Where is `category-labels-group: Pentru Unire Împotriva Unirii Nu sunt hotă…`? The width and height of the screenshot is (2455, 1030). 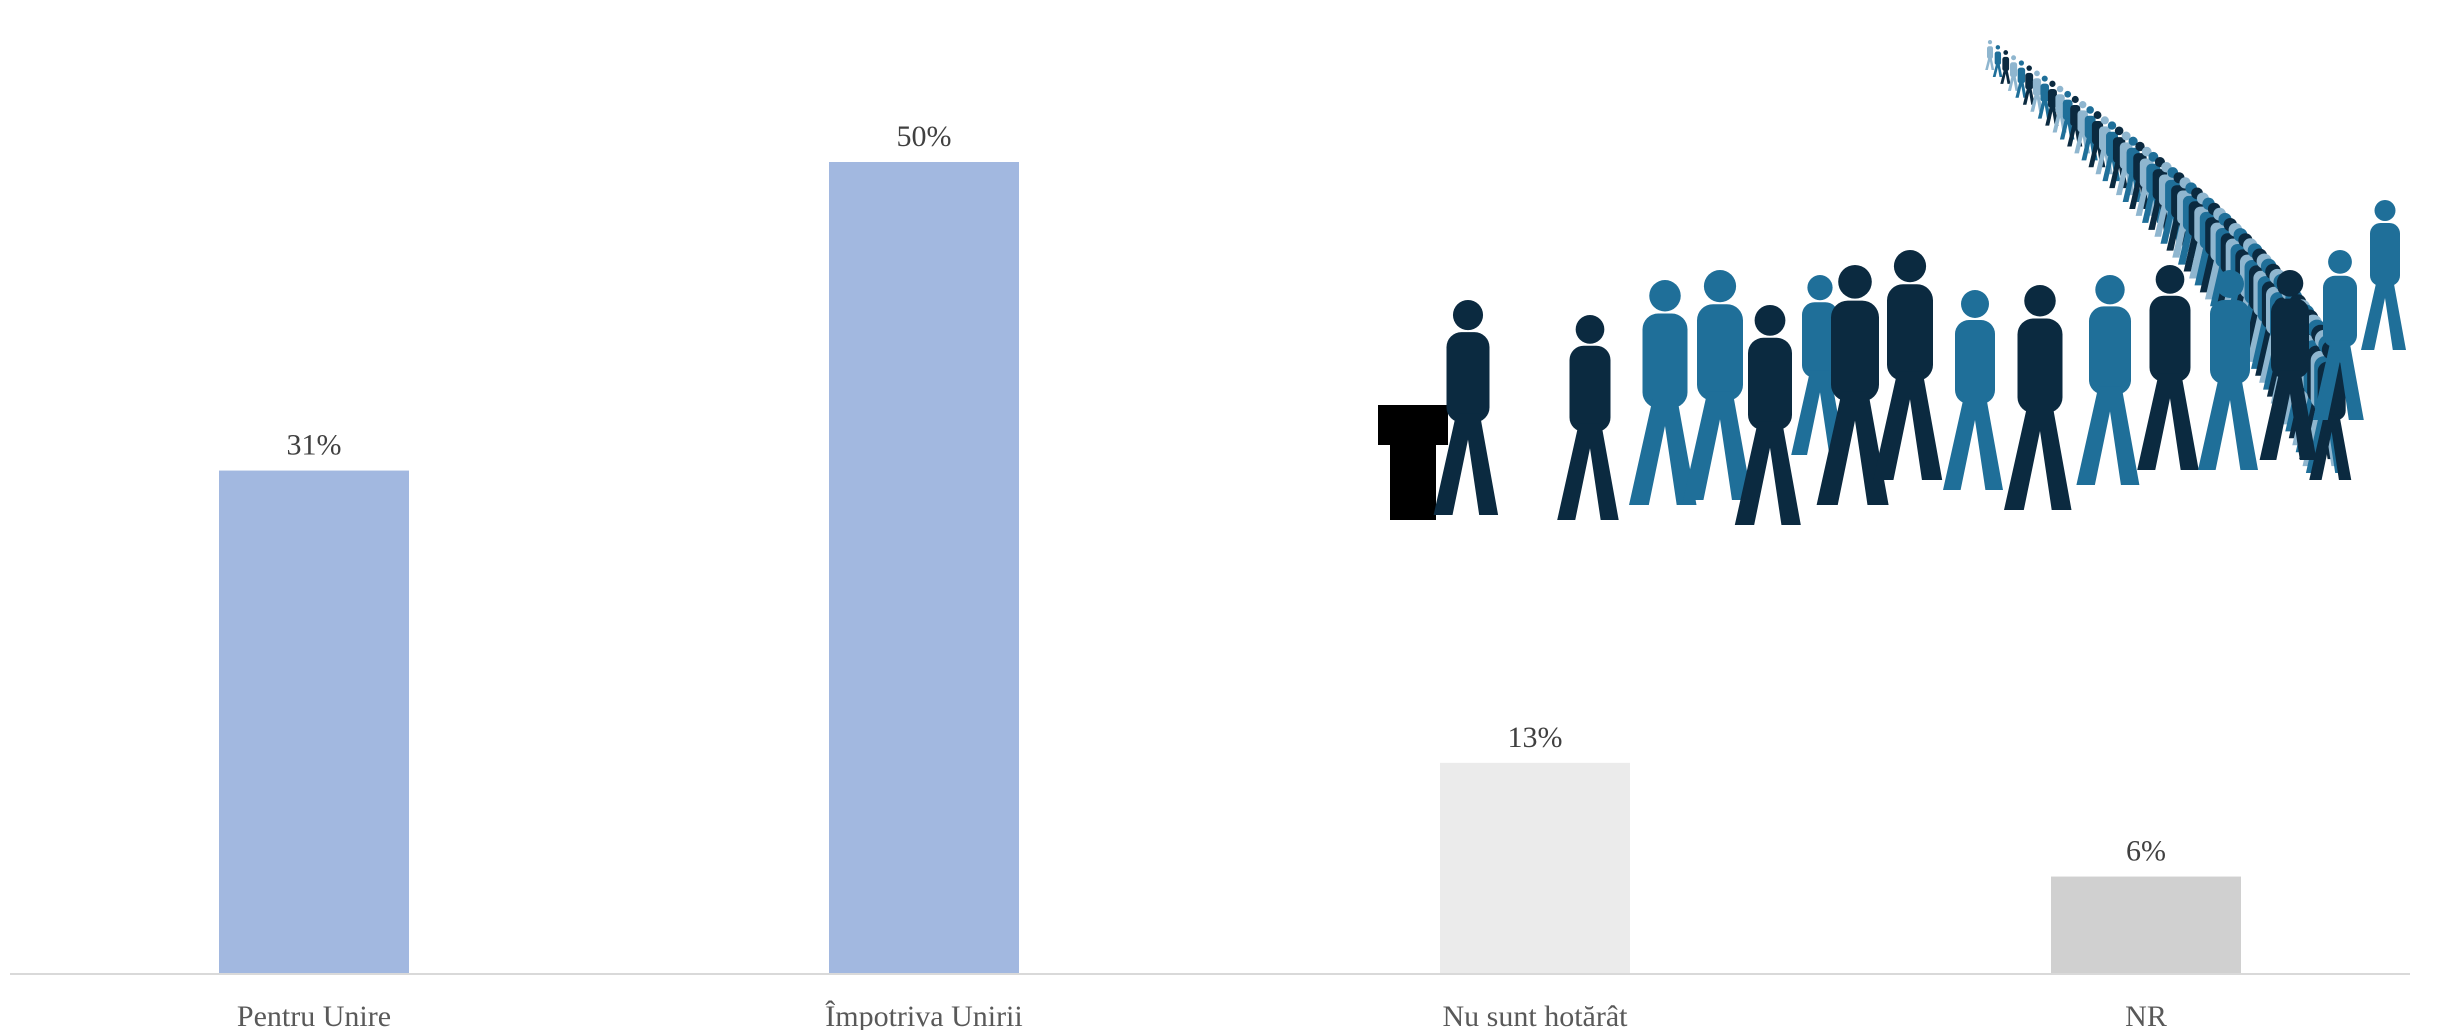 category-labels-group: Pentru Unire Împotriva Unirii Nu sunt hotă… is located at coordinates (1202, 1015).